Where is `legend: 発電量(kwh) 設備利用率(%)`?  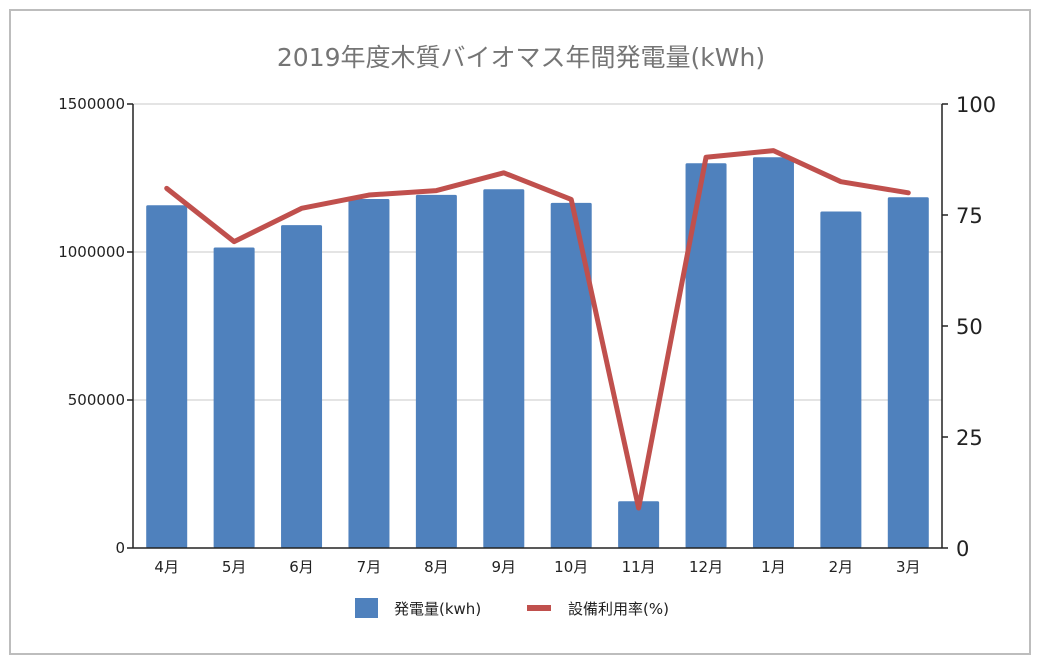 legend: 発電量(kwh) 設備利用率(%) is located at coordinates (512, 608).